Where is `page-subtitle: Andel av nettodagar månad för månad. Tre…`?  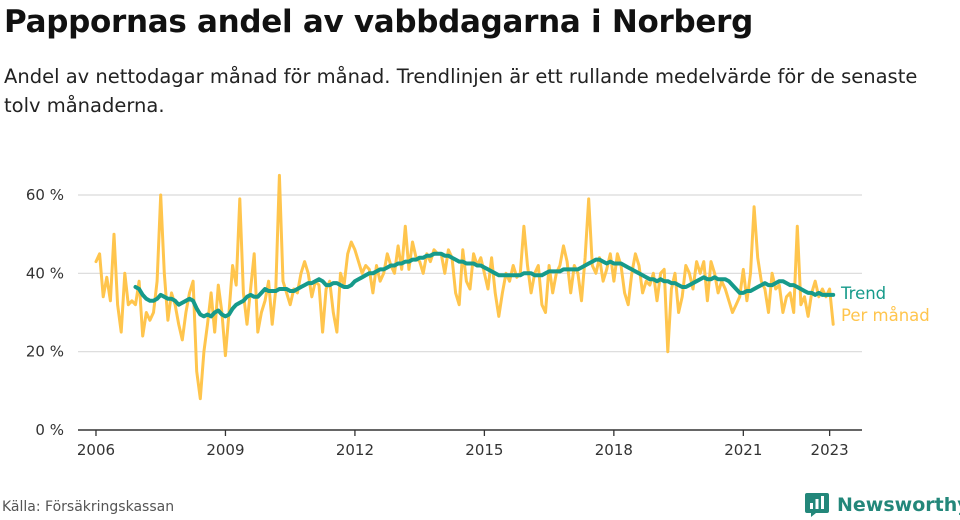 page-subtitle: Andel av nettodagar månad för månad. Tre… is located at coordinates (461, 91).